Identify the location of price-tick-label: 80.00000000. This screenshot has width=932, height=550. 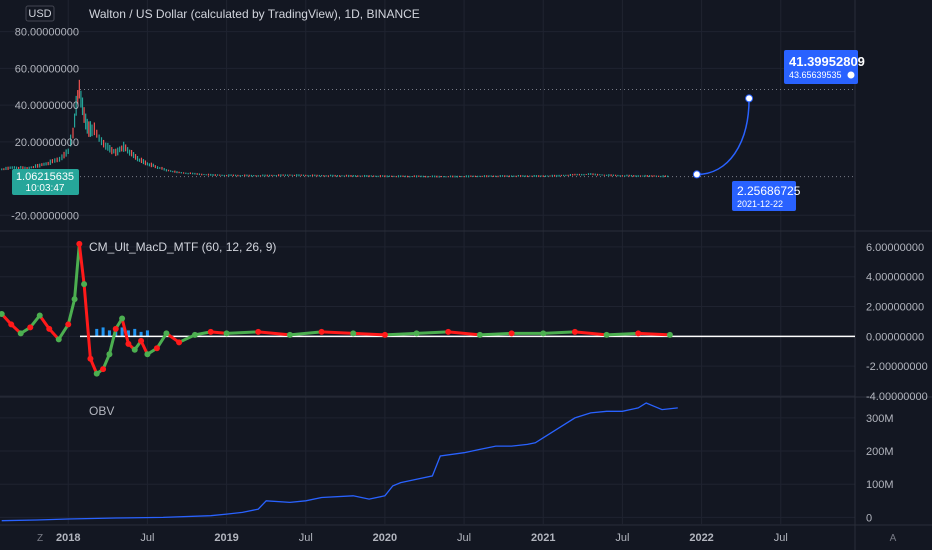
(47, 33).